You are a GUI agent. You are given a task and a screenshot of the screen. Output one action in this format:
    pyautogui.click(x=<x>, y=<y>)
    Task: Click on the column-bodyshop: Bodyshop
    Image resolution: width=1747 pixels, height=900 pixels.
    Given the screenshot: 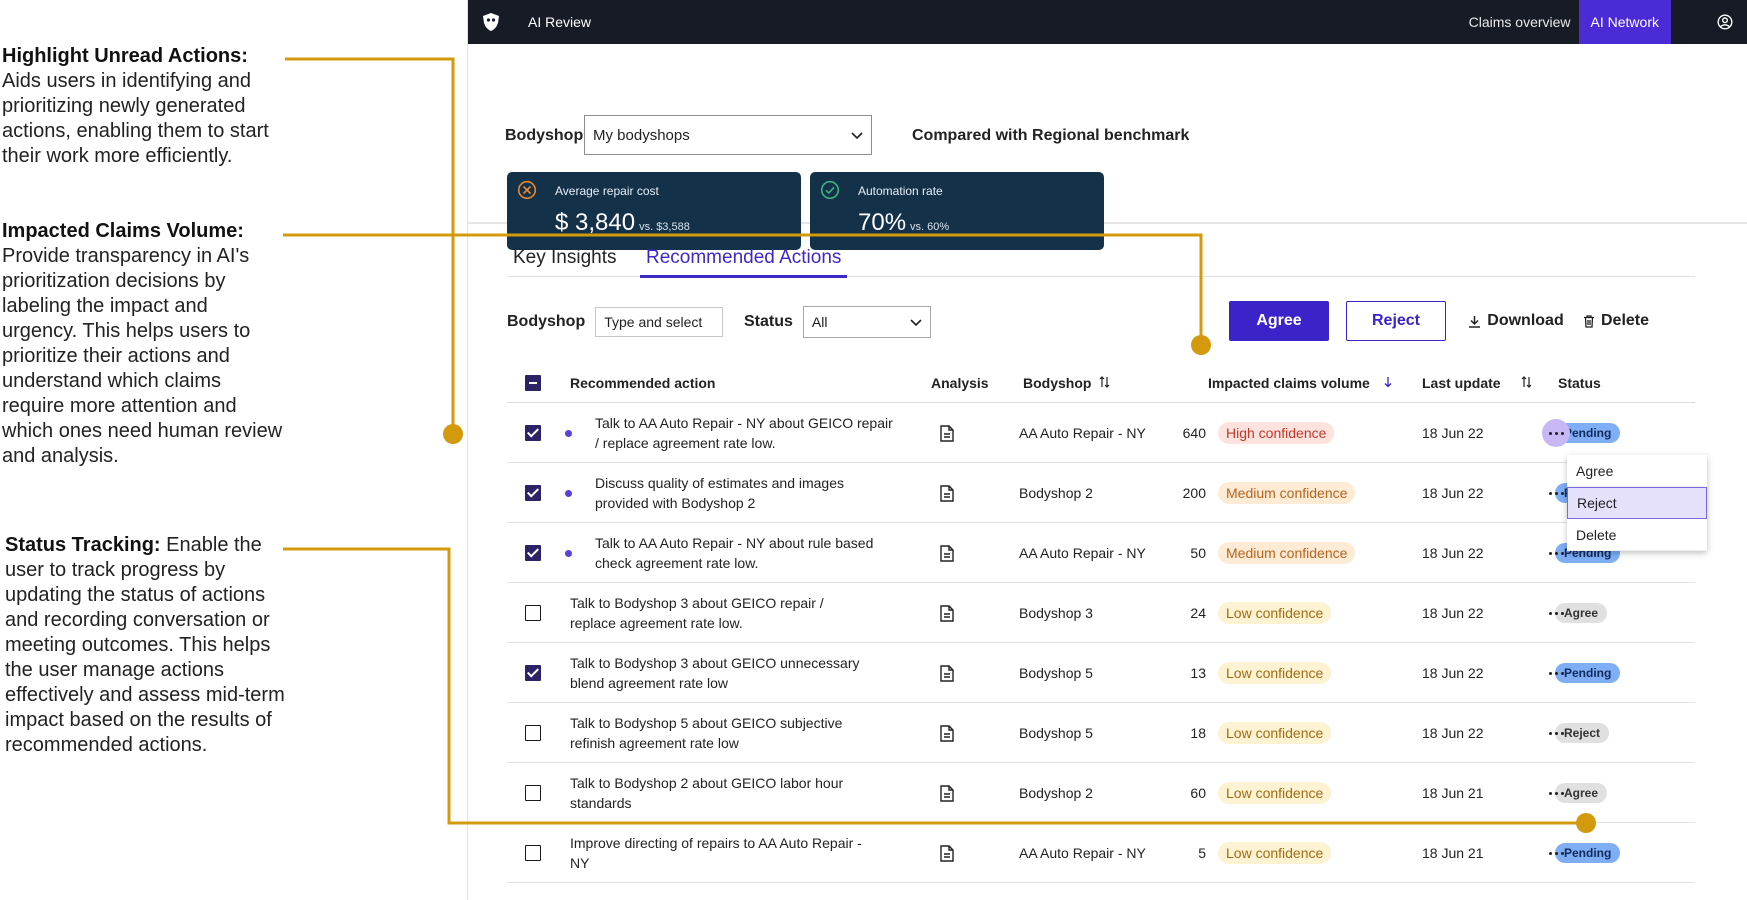 What is the action you would take?
    pyautogui.click(x=1066, y=383)
    